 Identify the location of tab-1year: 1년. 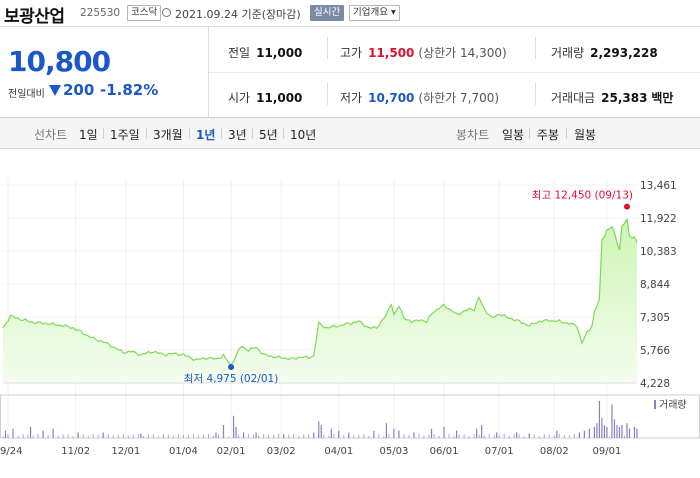
(206, 135).